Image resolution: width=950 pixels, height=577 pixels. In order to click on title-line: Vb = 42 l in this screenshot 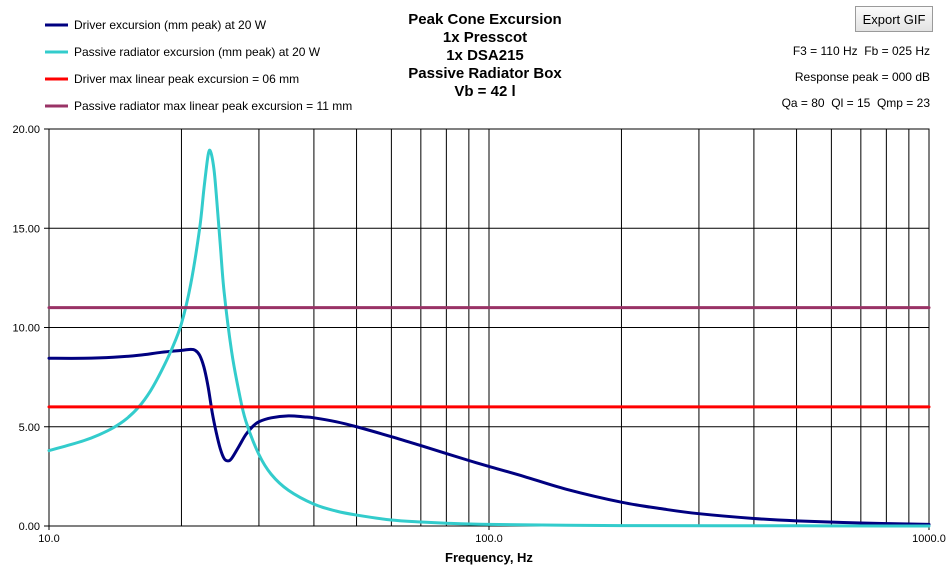, I will do `click(485, 91)`.